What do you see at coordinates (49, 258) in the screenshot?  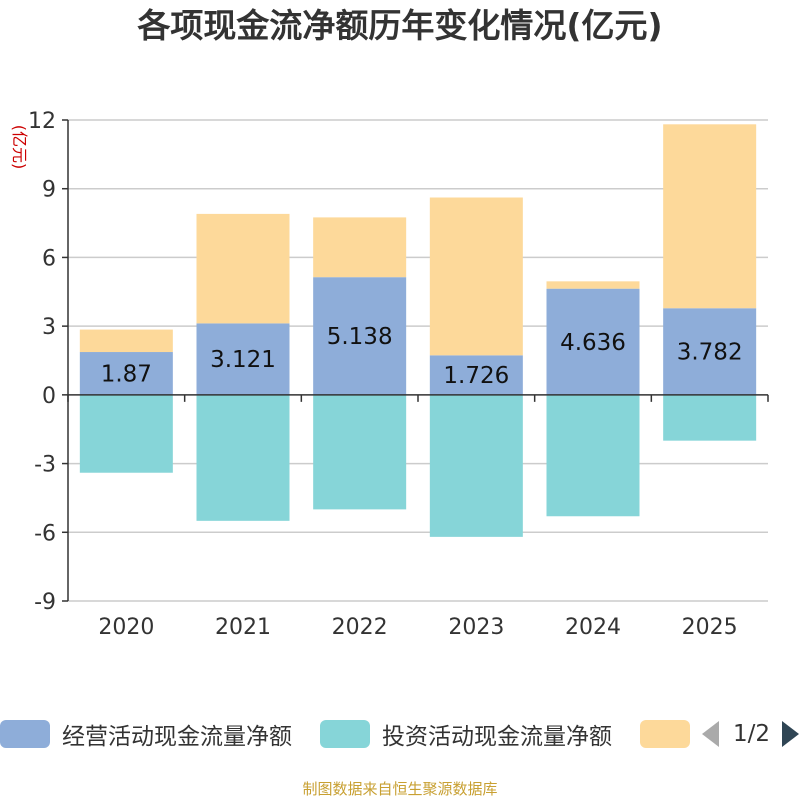 I see `y-tick-label: 6` at bounding box center [49, 258].